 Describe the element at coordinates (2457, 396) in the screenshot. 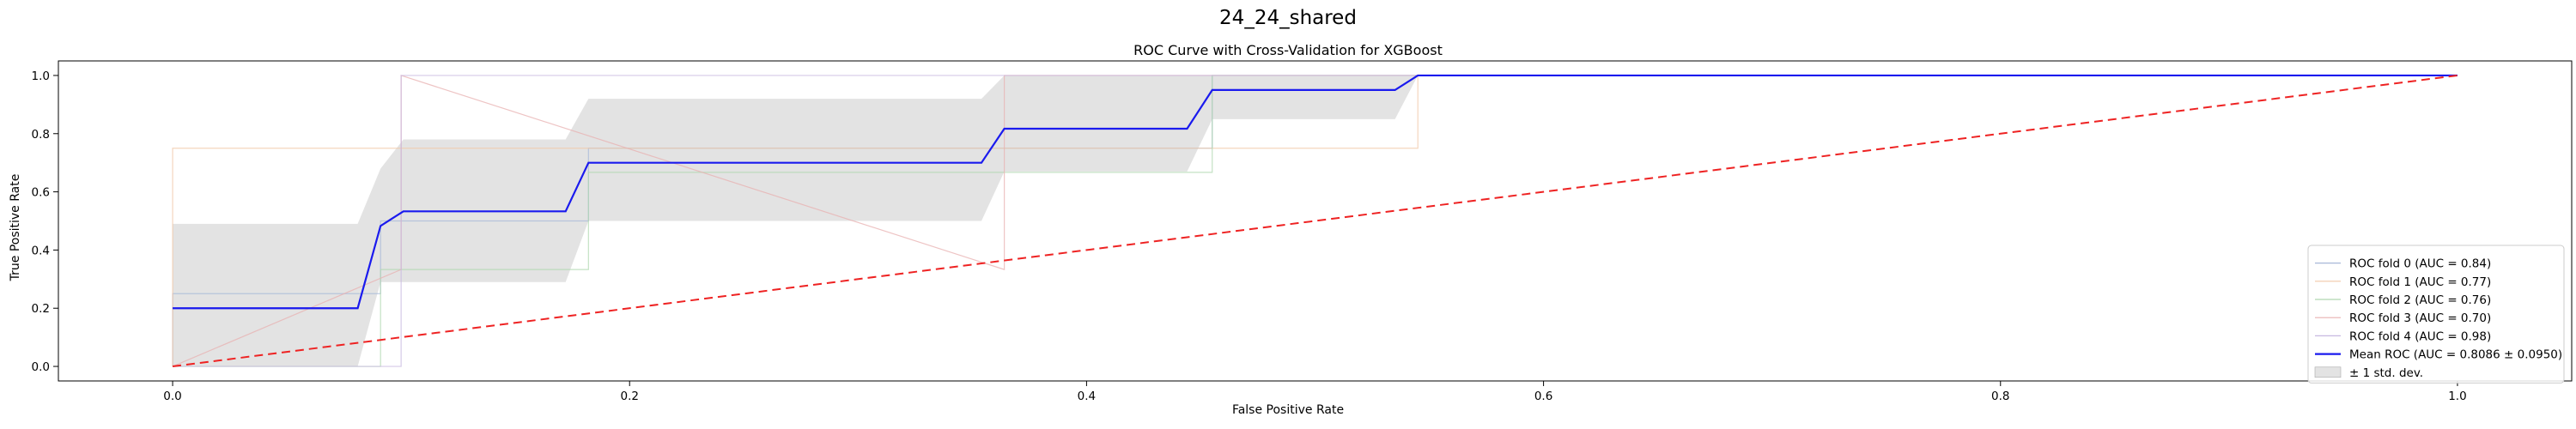

I see `x-tick-label: 1.0` at that location.